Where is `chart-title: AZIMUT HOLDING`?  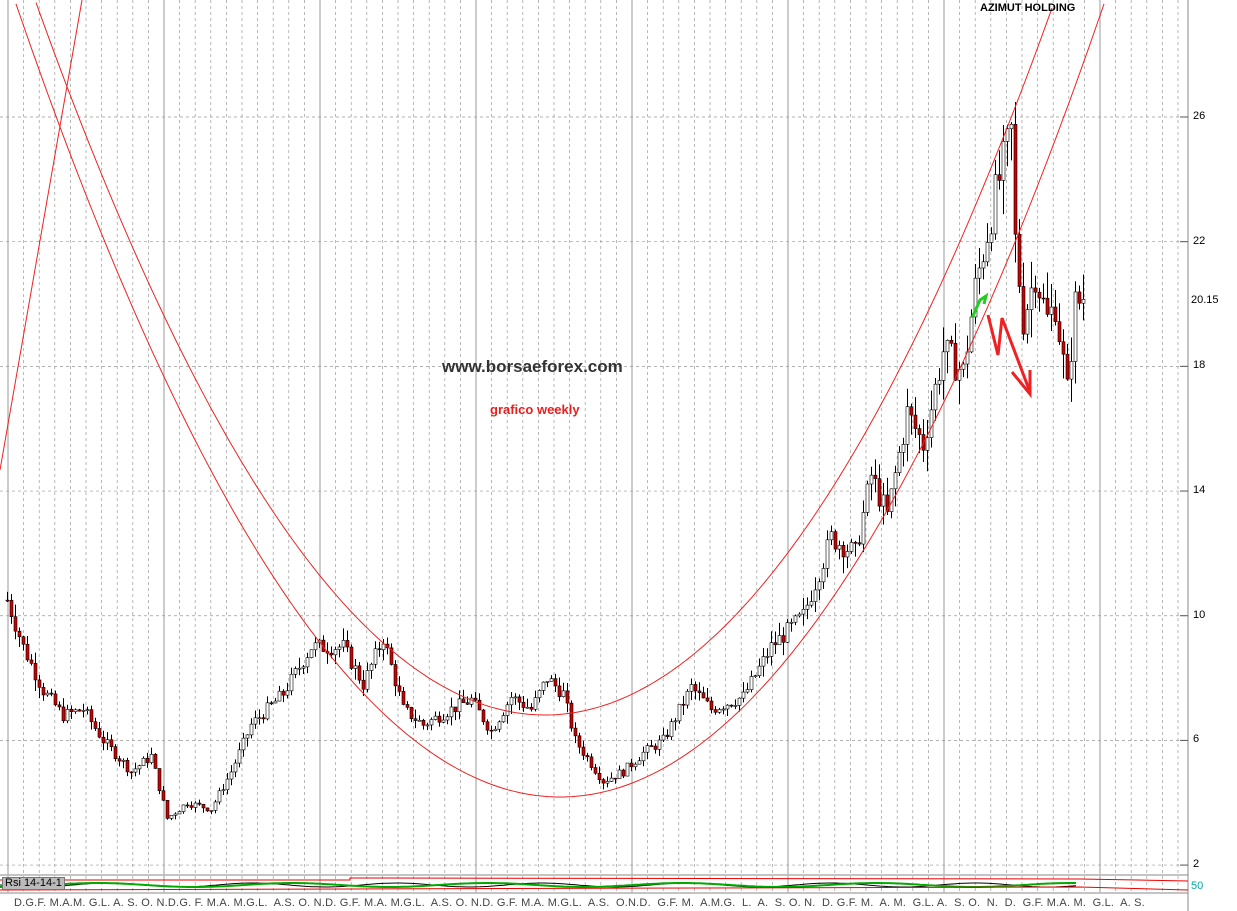 chart-title: AZIMUT HOLDING is located at coordinates (1028, 8).